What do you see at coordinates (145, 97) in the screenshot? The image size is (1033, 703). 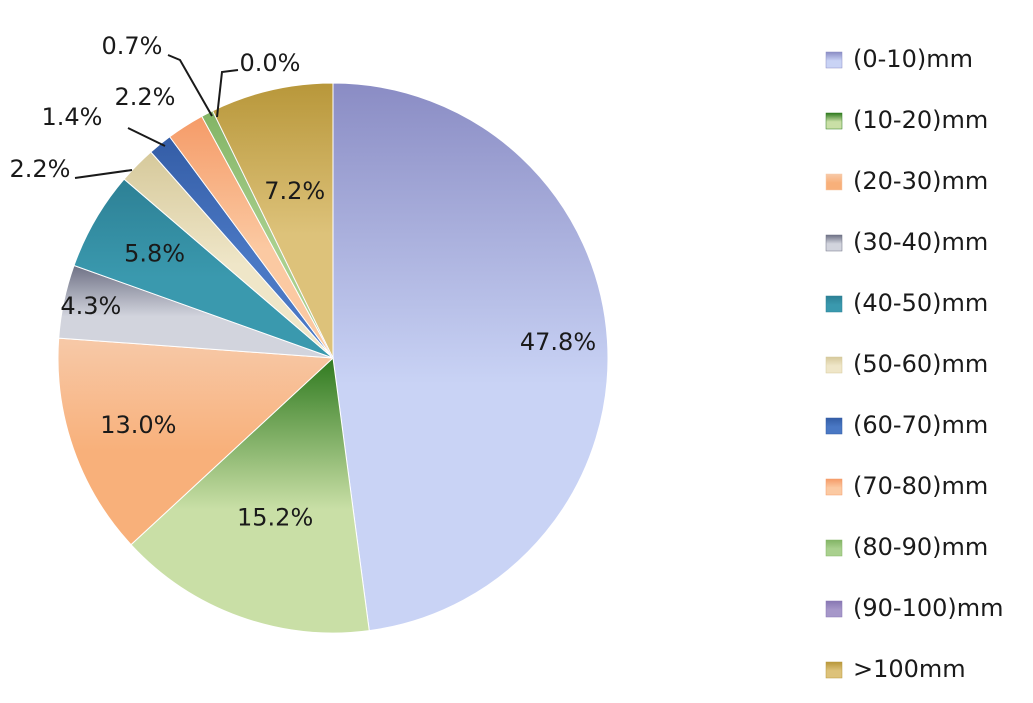 I see `data-label-70-80-mm: 2.2%` at bounding box center [145, 97].